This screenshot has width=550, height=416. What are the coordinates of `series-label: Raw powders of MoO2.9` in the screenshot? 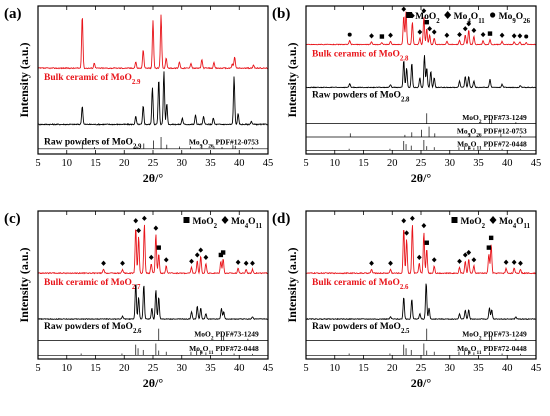 It's located at (93, 143).